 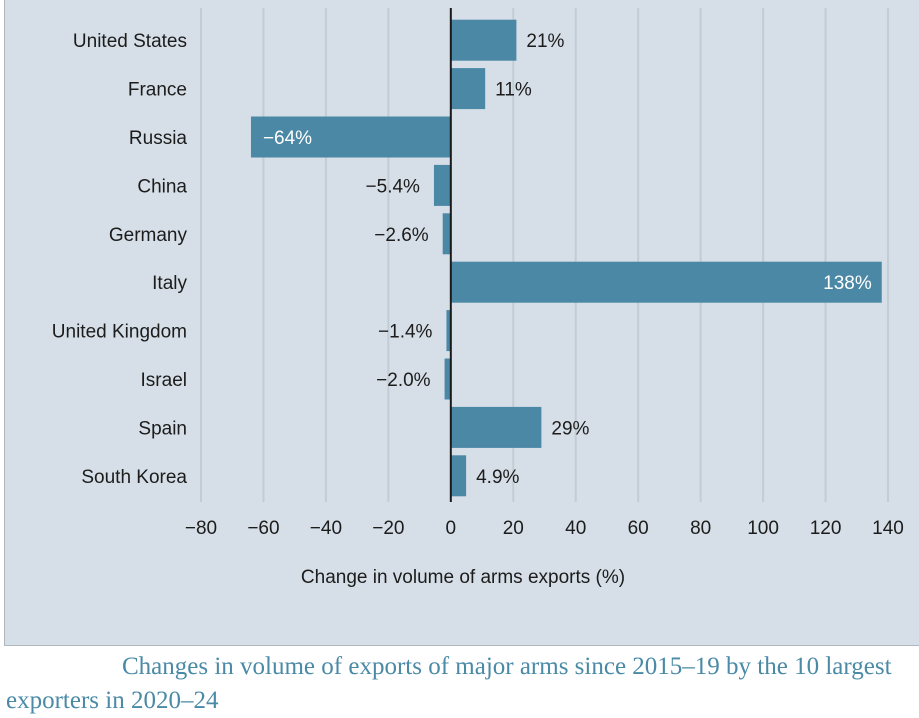 What do you see at coordinates (448, 331) in the screenshot?
I see `bar-united-kingdom` at bounding box center [448, 331].